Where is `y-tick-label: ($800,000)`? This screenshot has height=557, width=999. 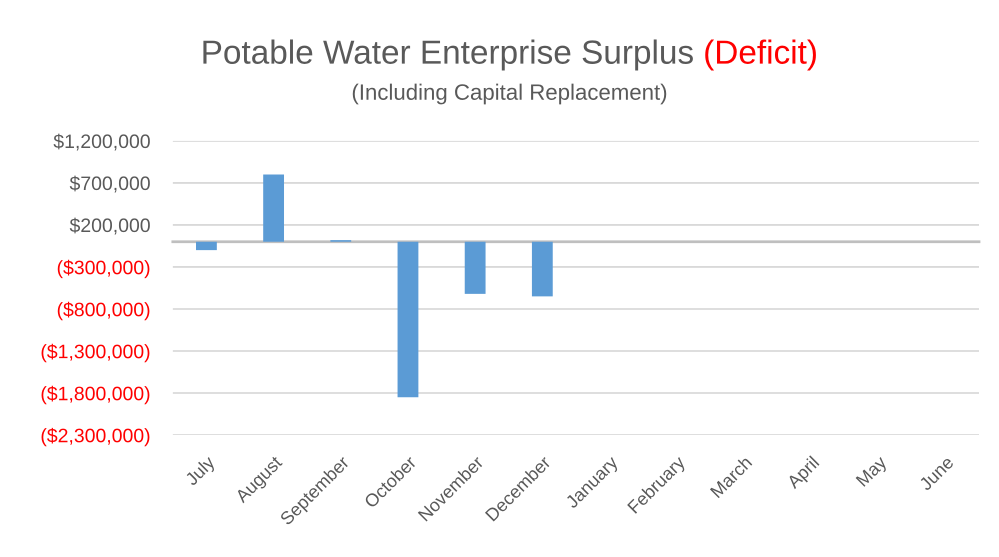 y-tick-label: ($800,000) is located at coordinates (104, 311).